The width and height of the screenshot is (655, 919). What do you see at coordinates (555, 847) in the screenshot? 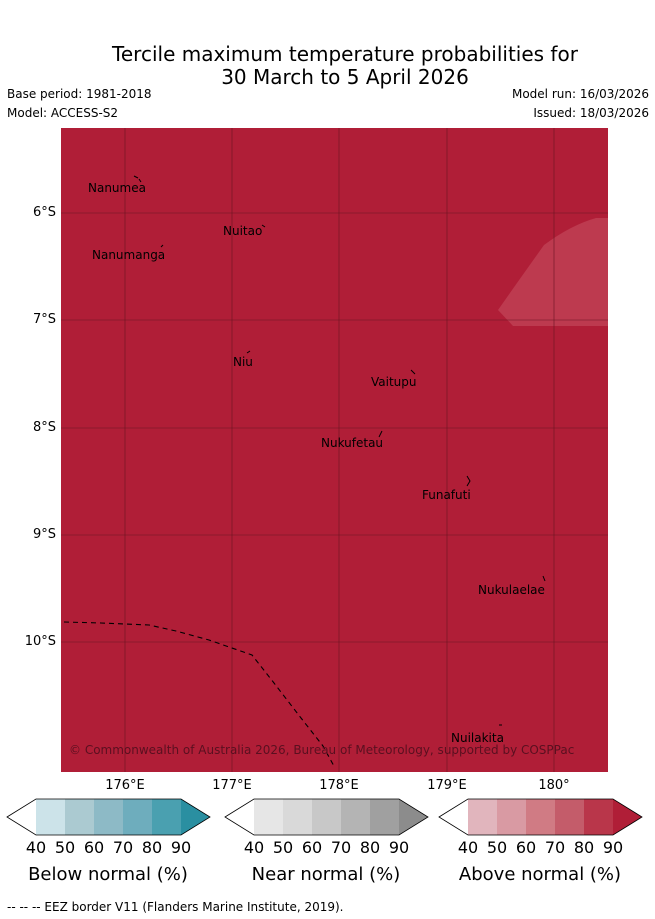
I see `colorbar-above-tick: 70` at bounding box center [555, 847].